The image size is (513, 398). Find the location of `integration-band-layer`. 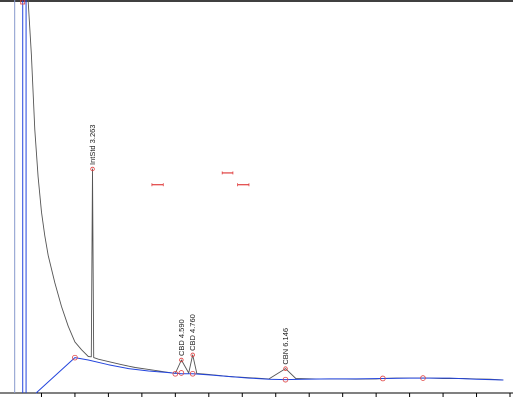

integration-band-layer is located at coordinates (200, 179).